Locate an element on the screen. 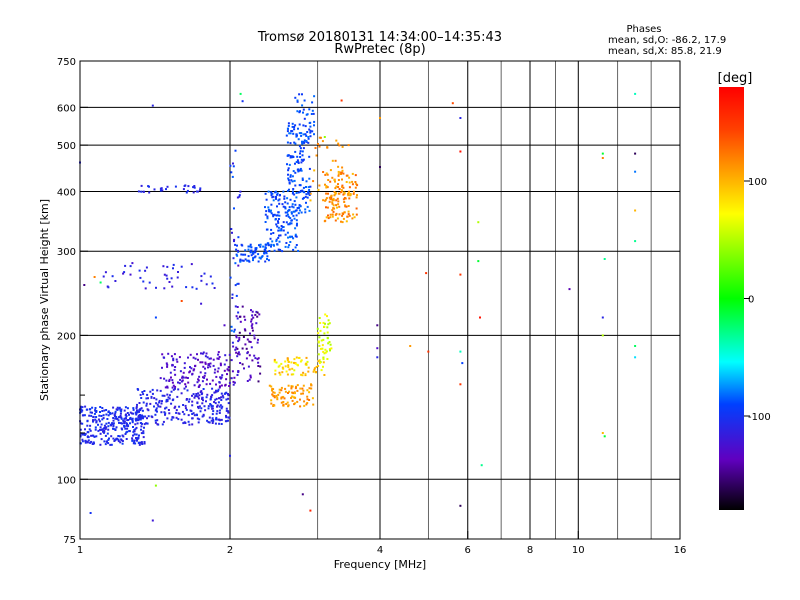 This screenshot has width=800, height=600. y-tick-label: 600 is located at coordinates (66, 108).